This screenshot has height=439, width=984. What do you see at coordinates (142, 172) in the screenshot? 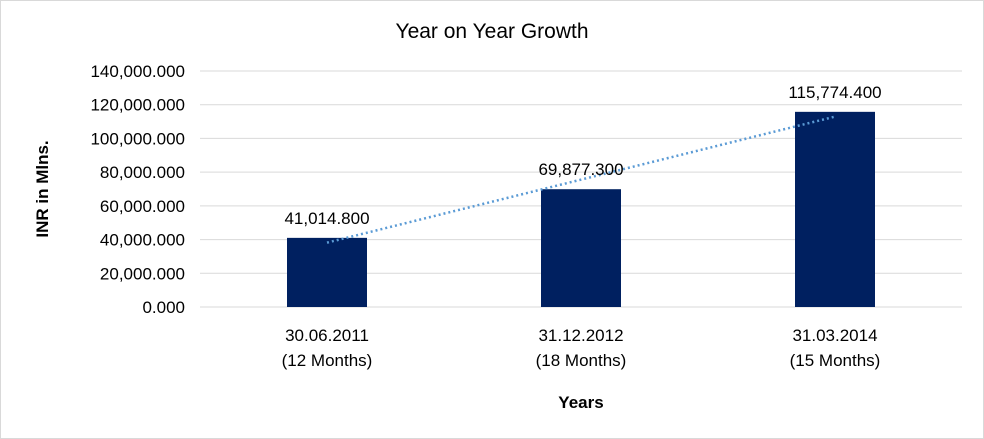
I see `y-tick-label: 80,000.000` at bounding box center [142, 172].